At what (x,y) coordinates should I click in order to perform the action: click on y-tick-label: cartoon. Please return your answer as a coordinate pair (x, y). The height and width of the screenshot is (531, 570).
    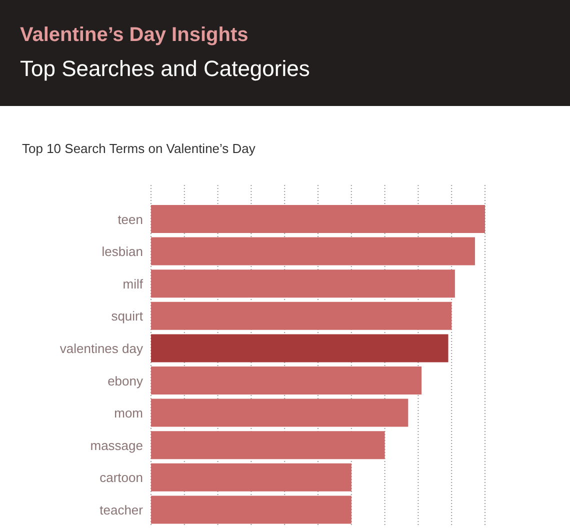
    Looking at the image, I should click on (121, 478).